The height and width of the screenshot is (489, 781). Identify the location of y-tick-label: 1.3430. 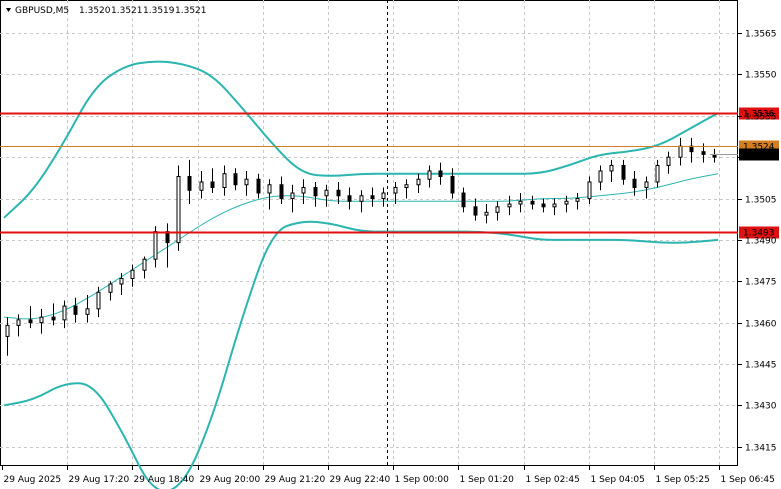
(761, 407).